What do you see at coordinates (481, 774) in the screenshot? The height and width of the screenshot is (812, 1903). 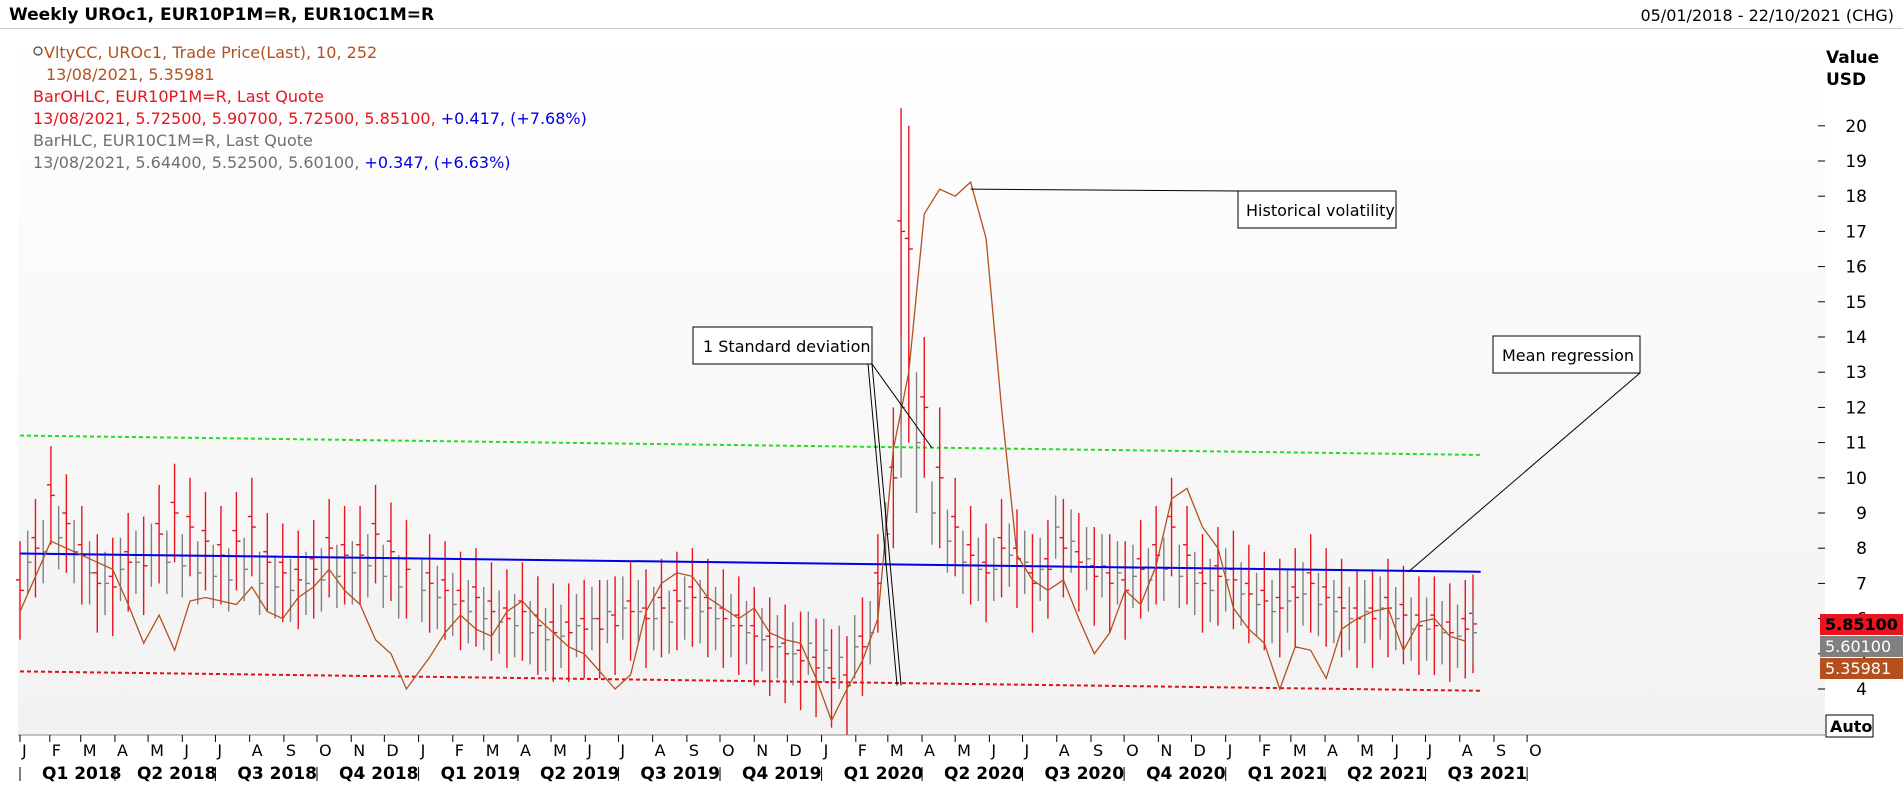 I see `x-quarter-label: Q1 2019` at bounding box center [481, 774].